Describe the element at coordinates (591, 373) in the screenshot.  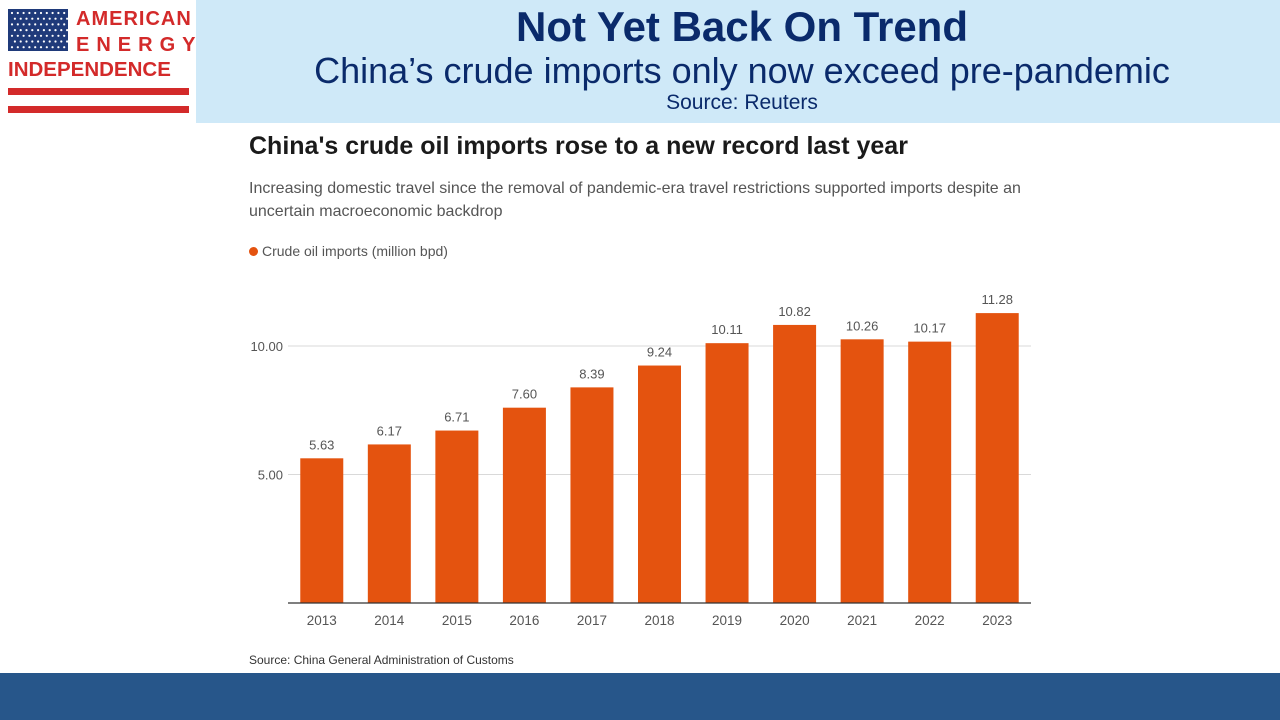
I see `bar-value-label: 8.39` at that location.